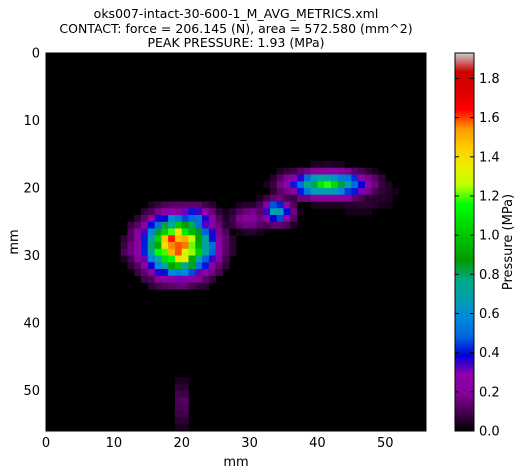  What do you see at coordinates (489, 392) in the screenshot?
I see `colorbar-tick-label: 0.2` at bounding box center [489, 392].